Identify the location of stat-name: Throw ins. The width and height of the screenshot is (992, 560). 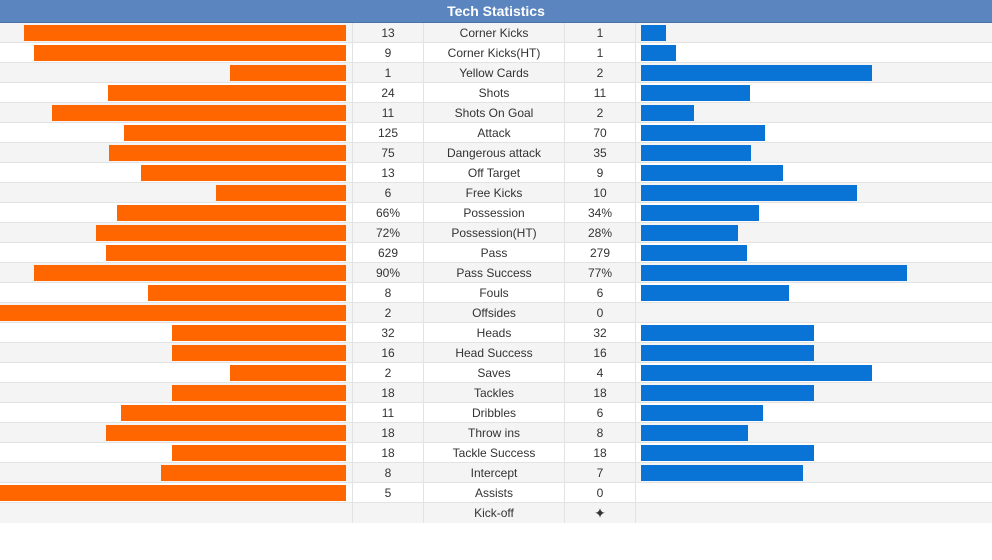
(494, 432).